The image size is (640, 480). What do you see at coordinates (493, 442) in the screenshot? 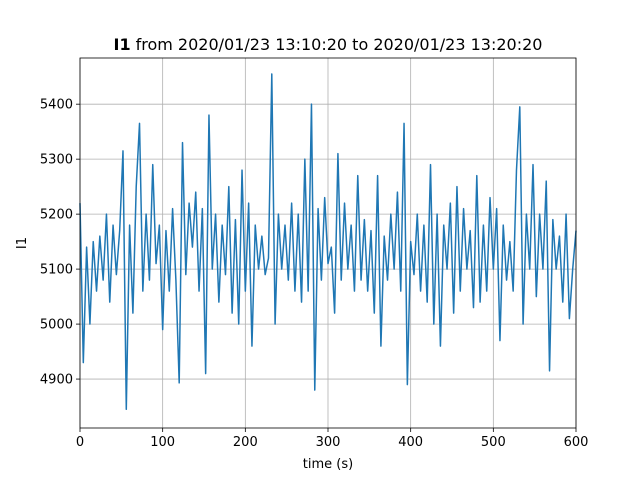
I see `x-tick-label: 500` at bounding box center [493, 442].